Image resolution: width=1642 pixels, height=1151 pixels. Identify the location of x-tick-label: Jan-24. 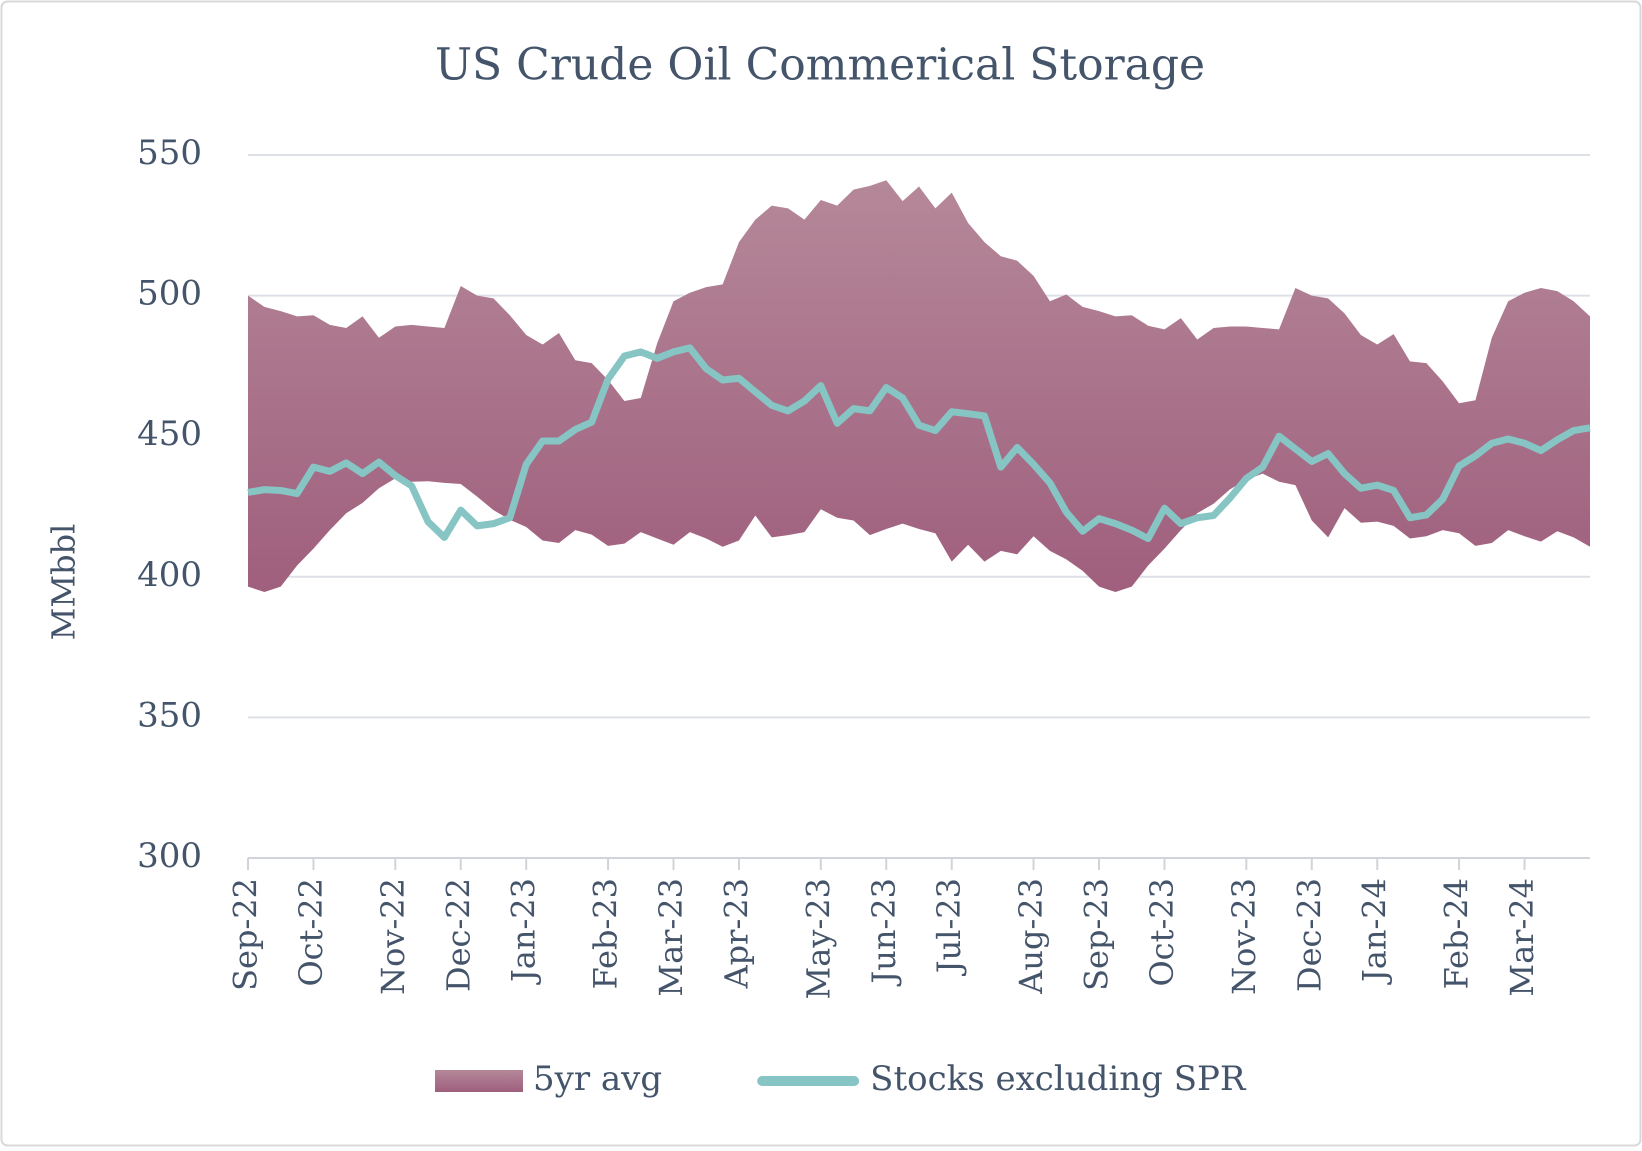
(1375, 931).